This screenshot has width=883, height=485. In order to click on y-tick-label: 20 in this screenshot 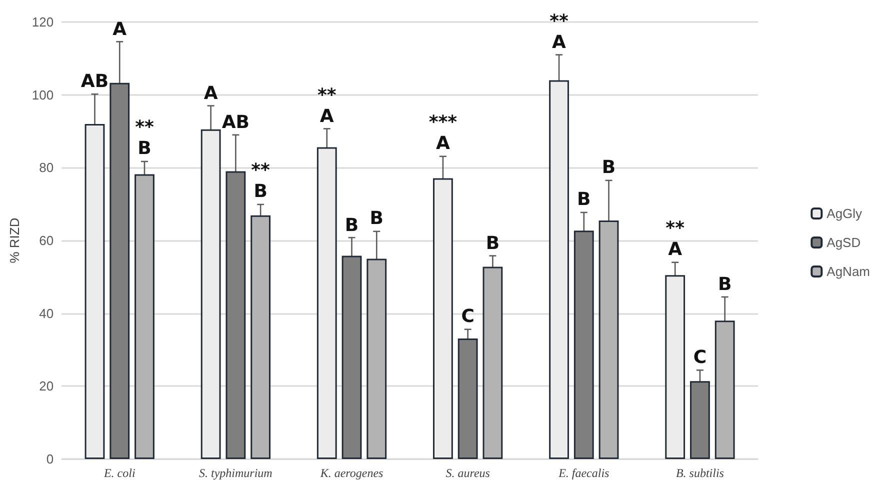, I will do `click(46, 386)`.